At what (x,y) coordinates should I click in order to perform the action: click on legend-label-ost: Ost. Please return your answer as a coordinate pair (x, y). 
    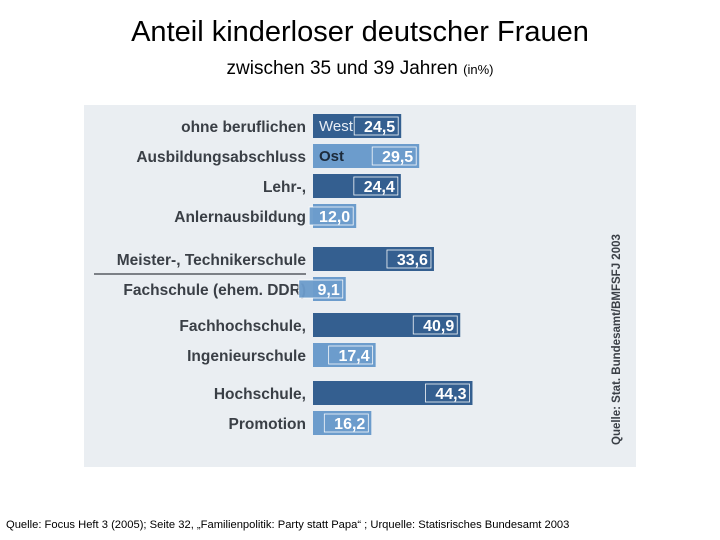
    Looking at the image, I should click on (331, 156).